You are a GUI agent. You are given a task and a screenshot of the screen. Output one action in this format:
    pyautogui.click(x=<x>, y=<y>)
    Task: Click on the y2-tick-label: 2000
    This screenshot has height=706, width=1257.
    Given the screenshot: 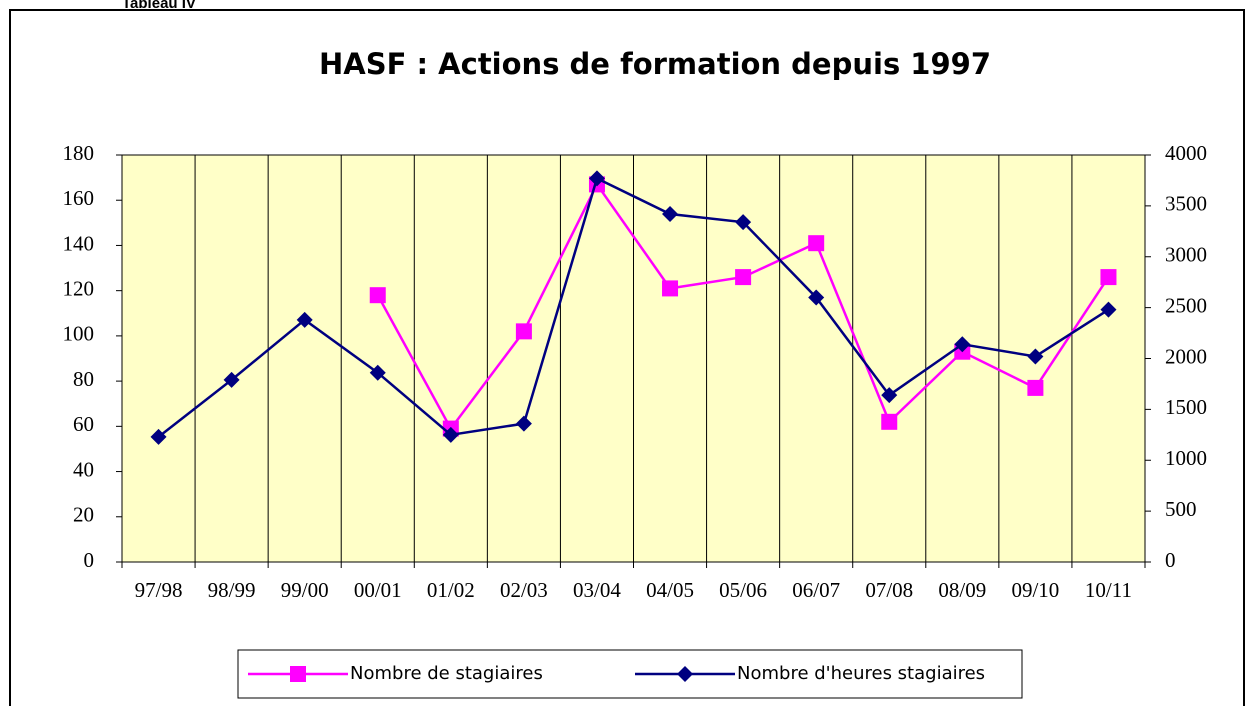 What is the action you would take?
    pyautogui.click(x=1186, y=356)
    